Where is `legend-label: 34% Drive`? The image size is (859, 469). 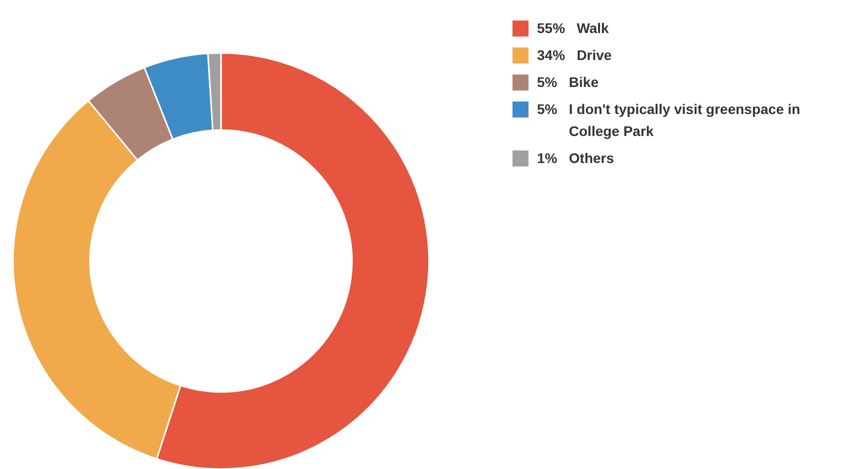 legend-label: 34% Drive is located at coordinates (574, 55).